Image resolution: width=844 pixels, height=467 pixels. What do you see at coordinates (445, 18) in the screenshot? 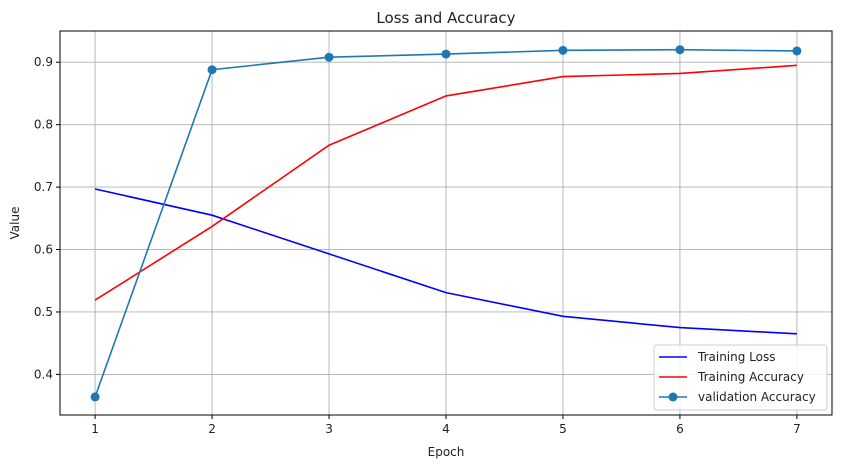
I see `chart-title: Loss and Accuracy` at bounding box center [445, 18].